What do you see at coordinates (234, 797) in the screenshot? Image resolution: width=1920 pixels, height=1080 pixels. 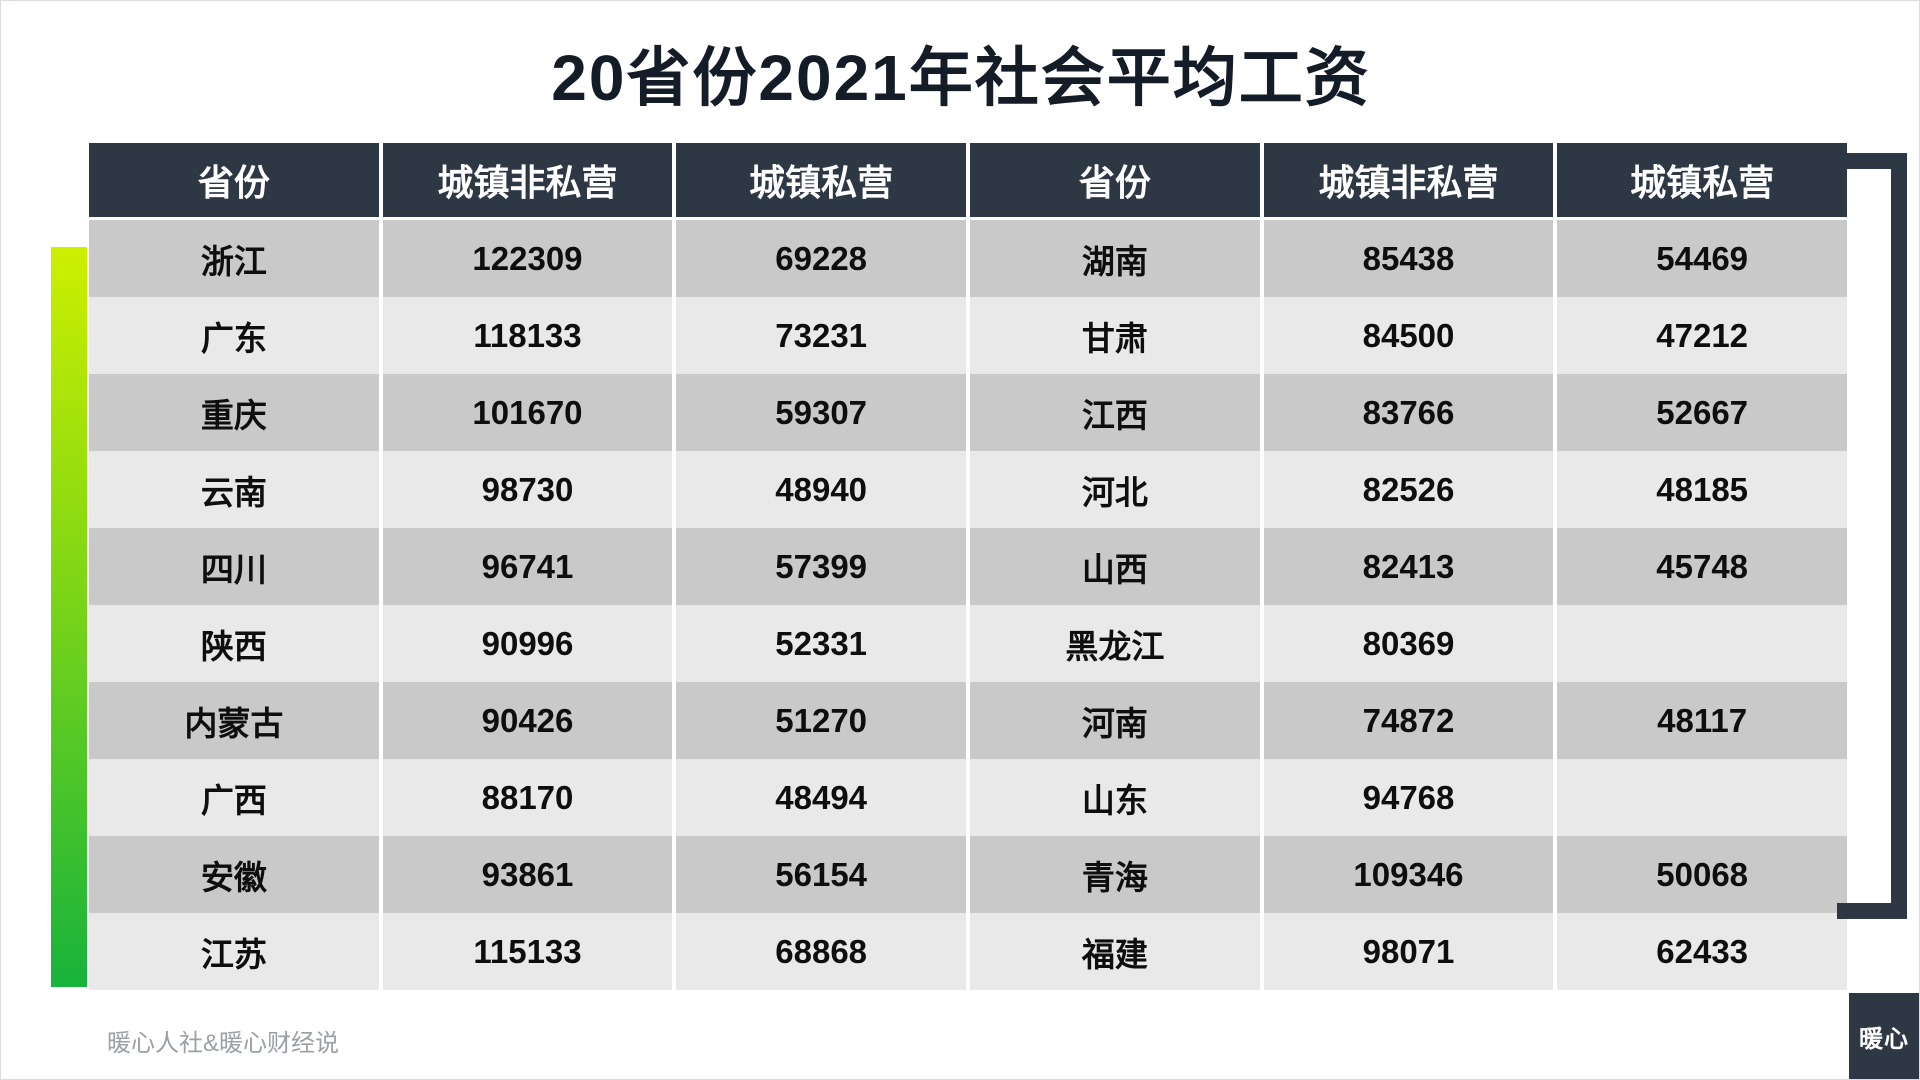 I see `table-cell: 广西` at bounding box center [234, 797].